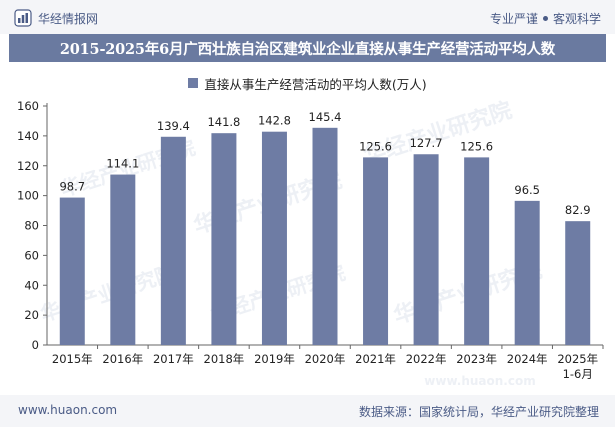  Describe the element at coordinates (479, 381) in the screenshot. I see `watermark-6: www.huaon.com` at that location.